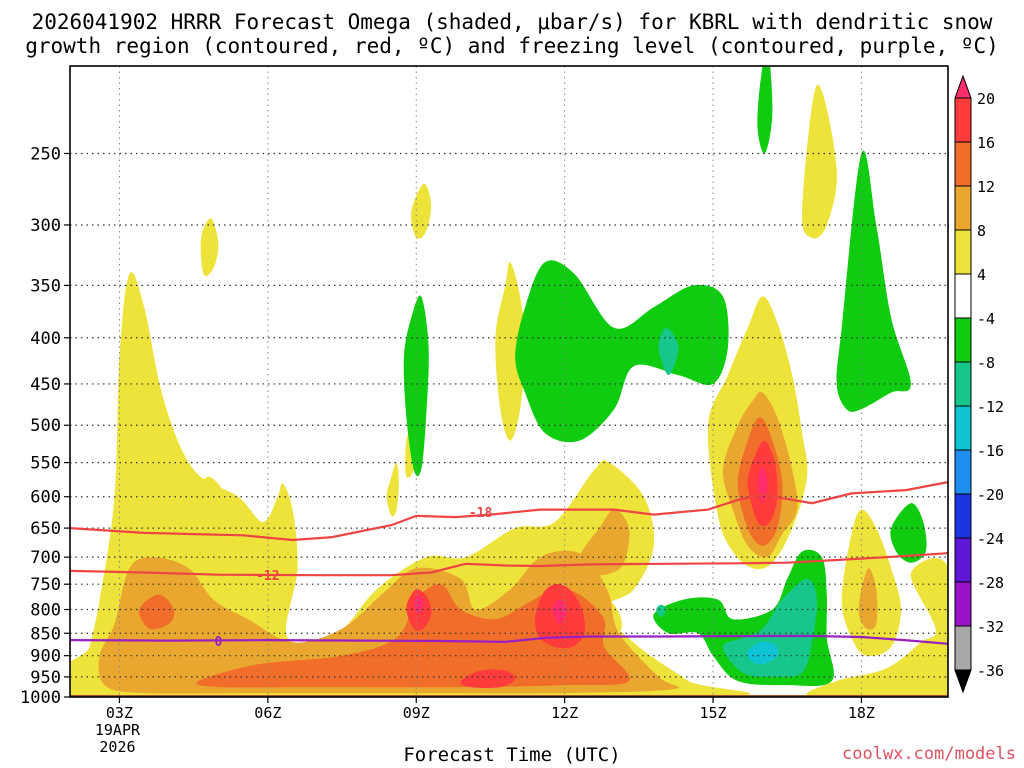 Image resolution: width=1024 pixels, height=768 pixels. I want to click on y-tick-label: 450, so click(45, 385).